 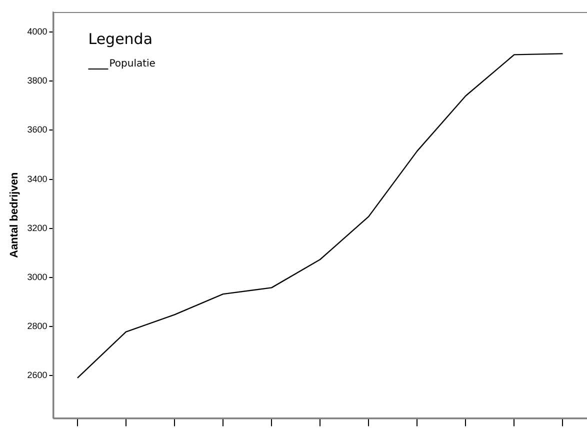 What do you see at coordinates (37, 81) in the screenshot?
I see `y-tick-label: 3800` at bounding box center [37, 81].